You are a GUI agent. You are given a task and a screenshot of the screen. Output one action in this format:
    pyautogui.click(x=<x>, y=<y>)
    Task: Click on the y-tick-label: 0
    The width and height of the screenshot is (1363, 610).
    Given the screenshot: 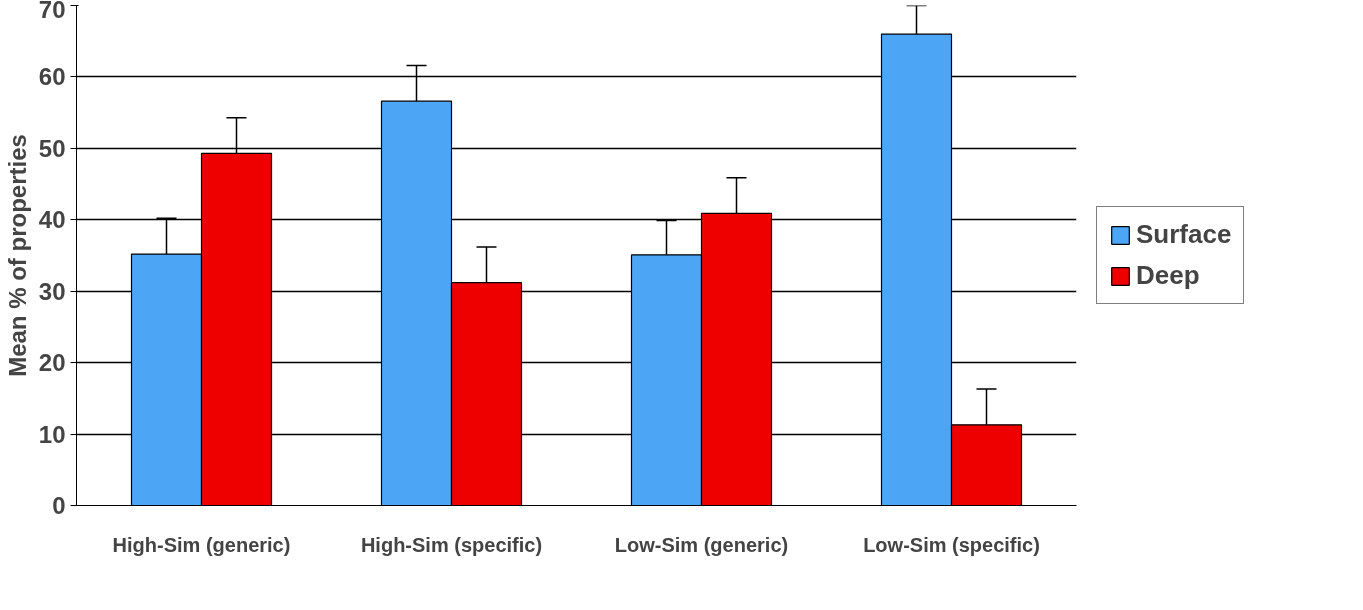 What is the action you would take?
    pyautogui.click(x=59, y=505)
    